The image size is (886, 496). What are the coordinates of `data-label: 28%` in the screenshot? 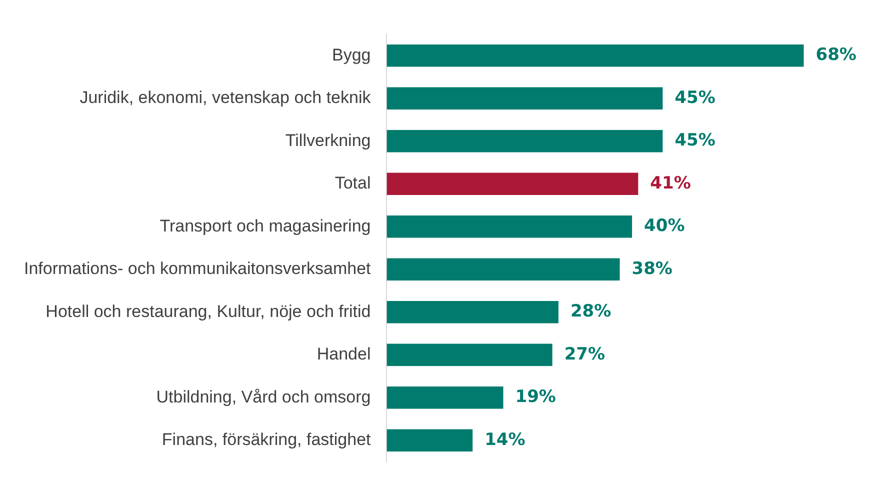 It's located at (591, 312).